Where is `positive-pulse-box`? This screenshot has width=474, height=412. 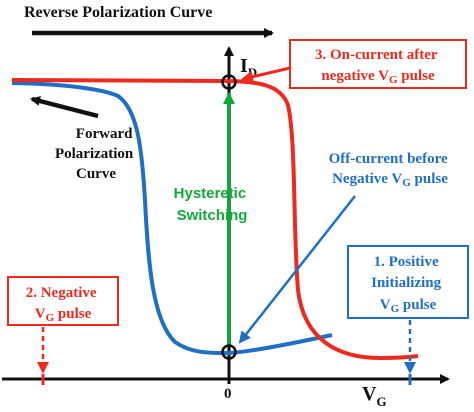
positive-pulse-box is located at coordinates (408, 282).